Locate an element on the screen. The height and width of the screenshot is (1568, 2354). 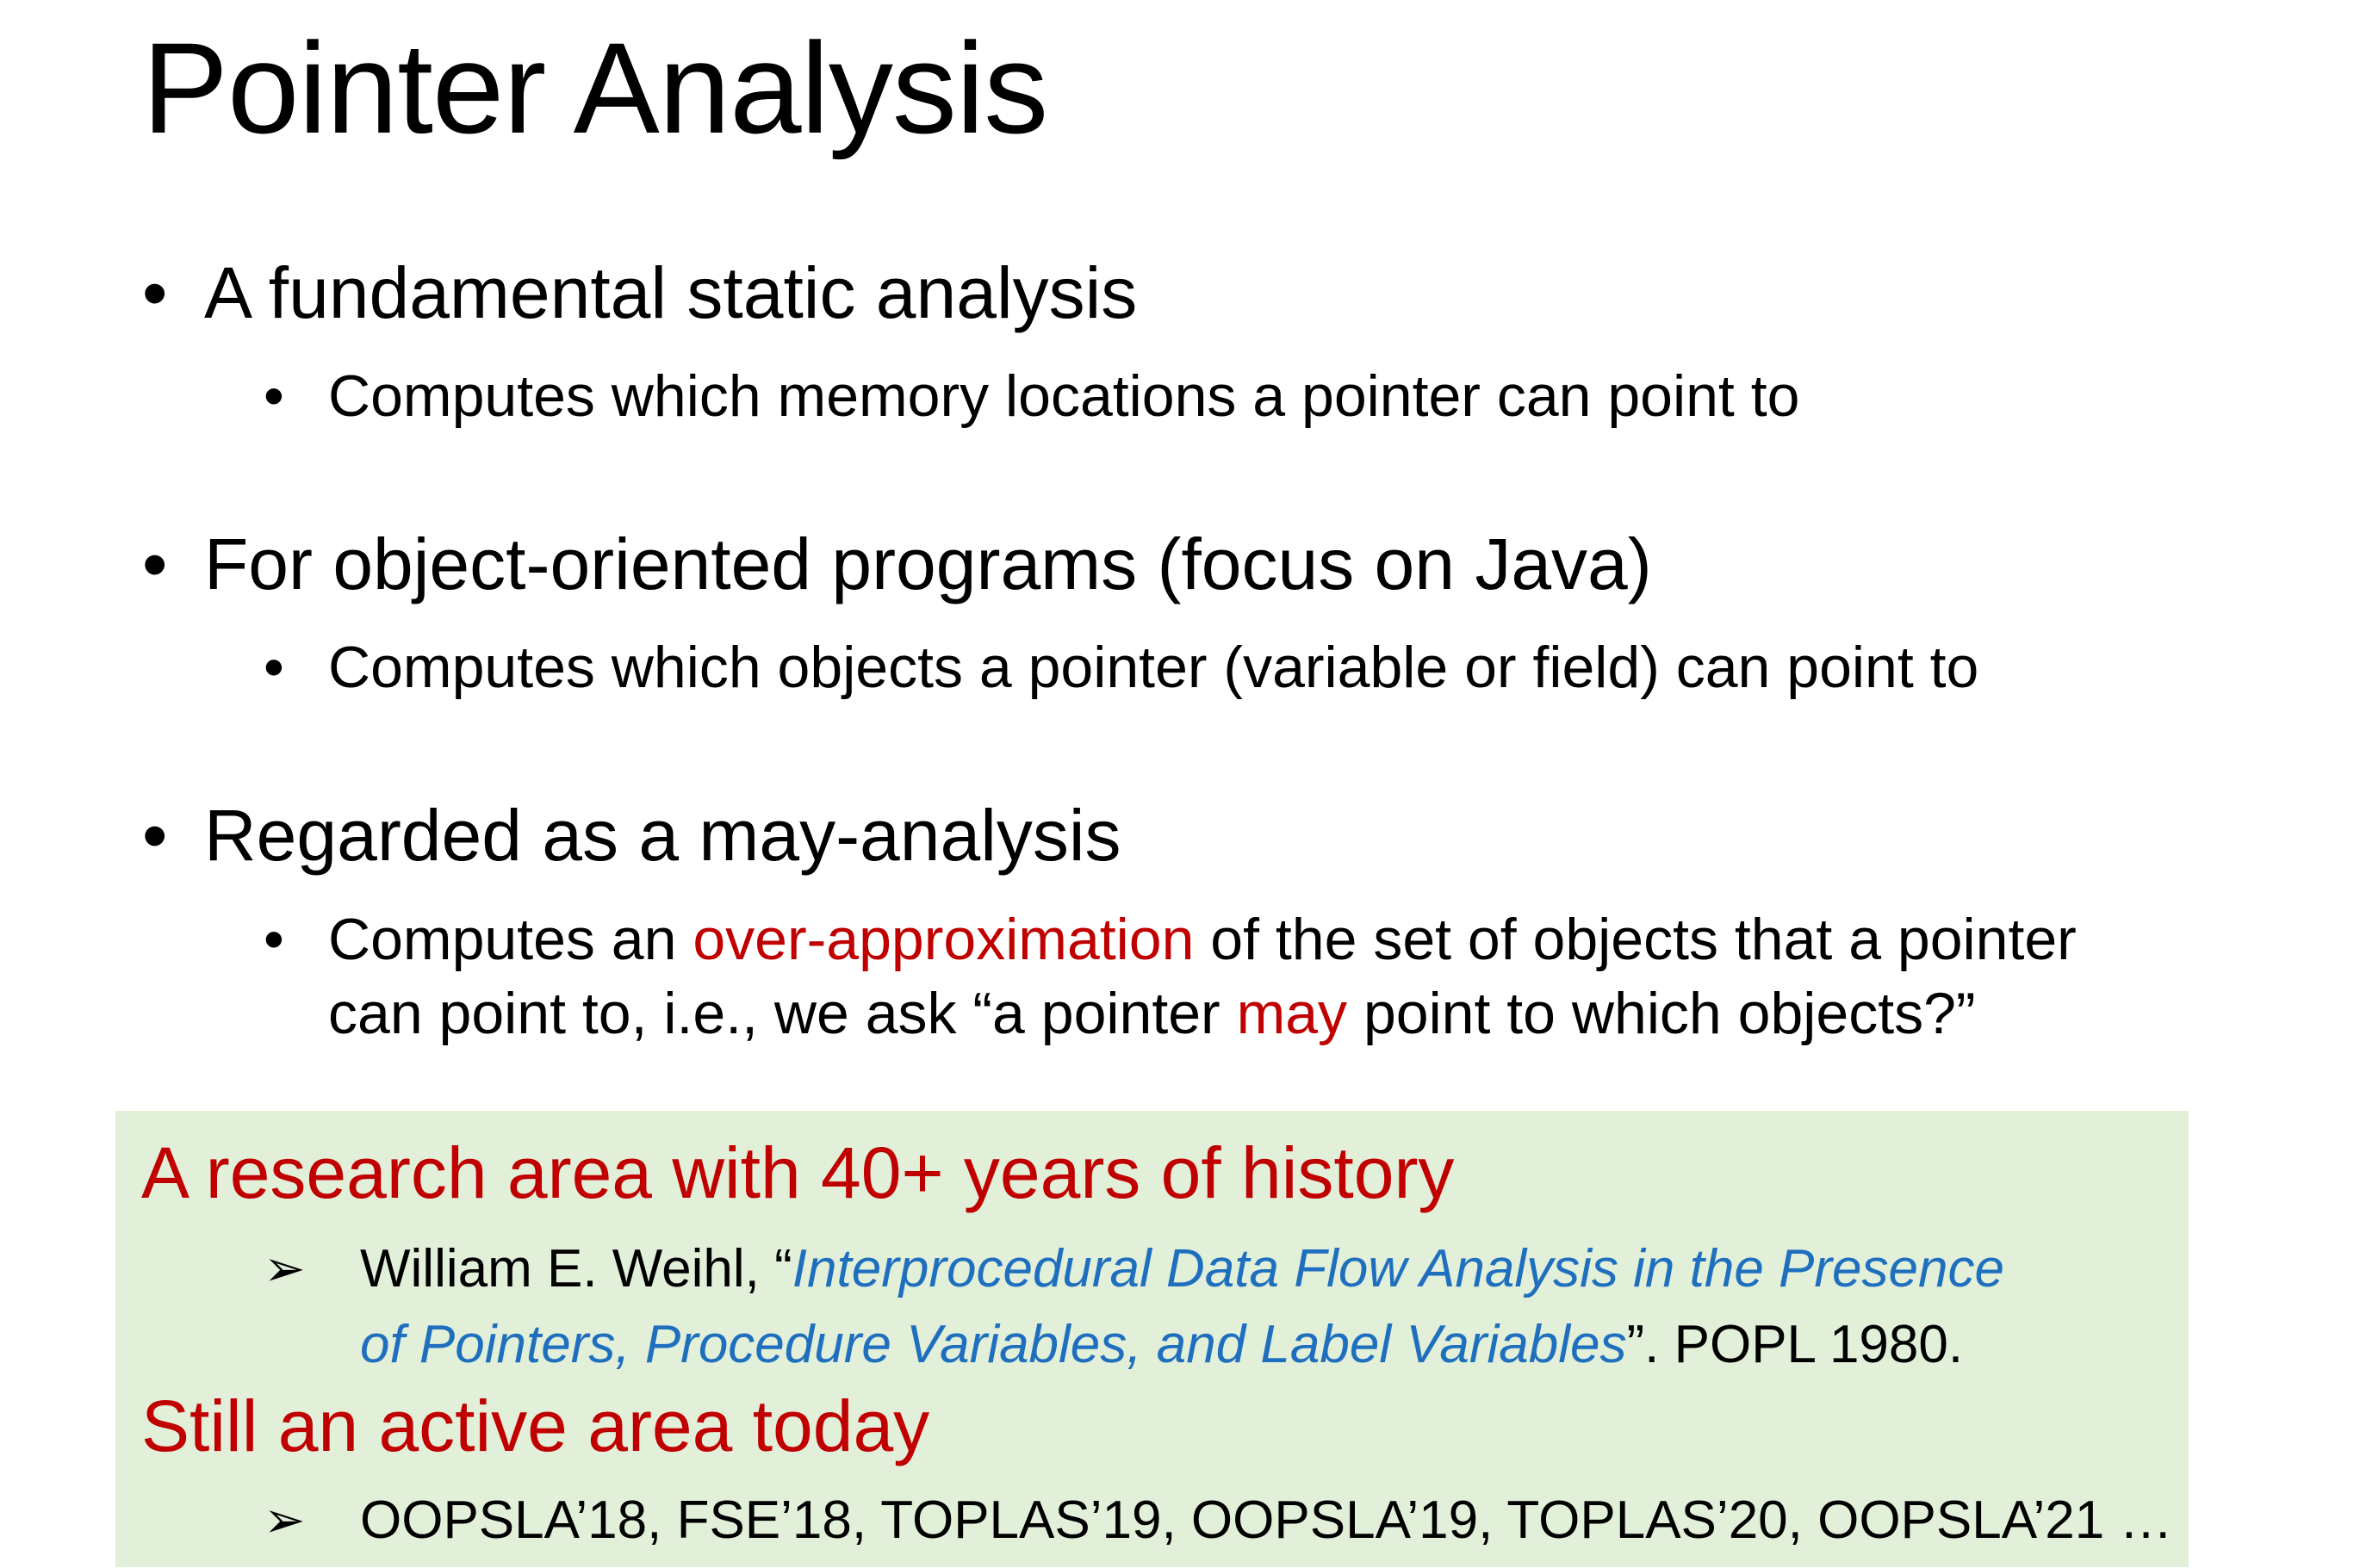
bullet-may-analysis: • Regarded as a may-analysis is located at coordinates (631, 835).